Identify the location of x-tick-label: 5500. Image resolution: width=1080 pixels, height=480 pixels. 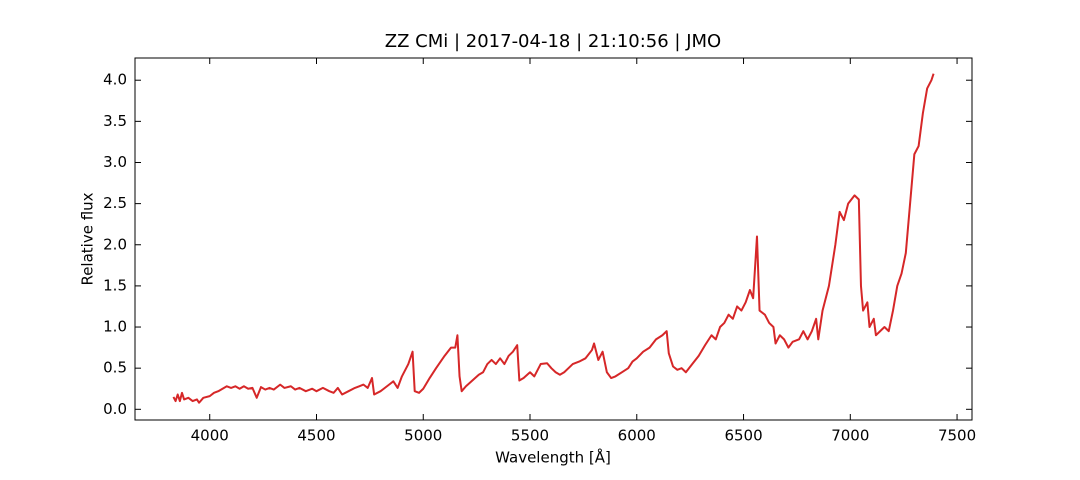
(530, 436).